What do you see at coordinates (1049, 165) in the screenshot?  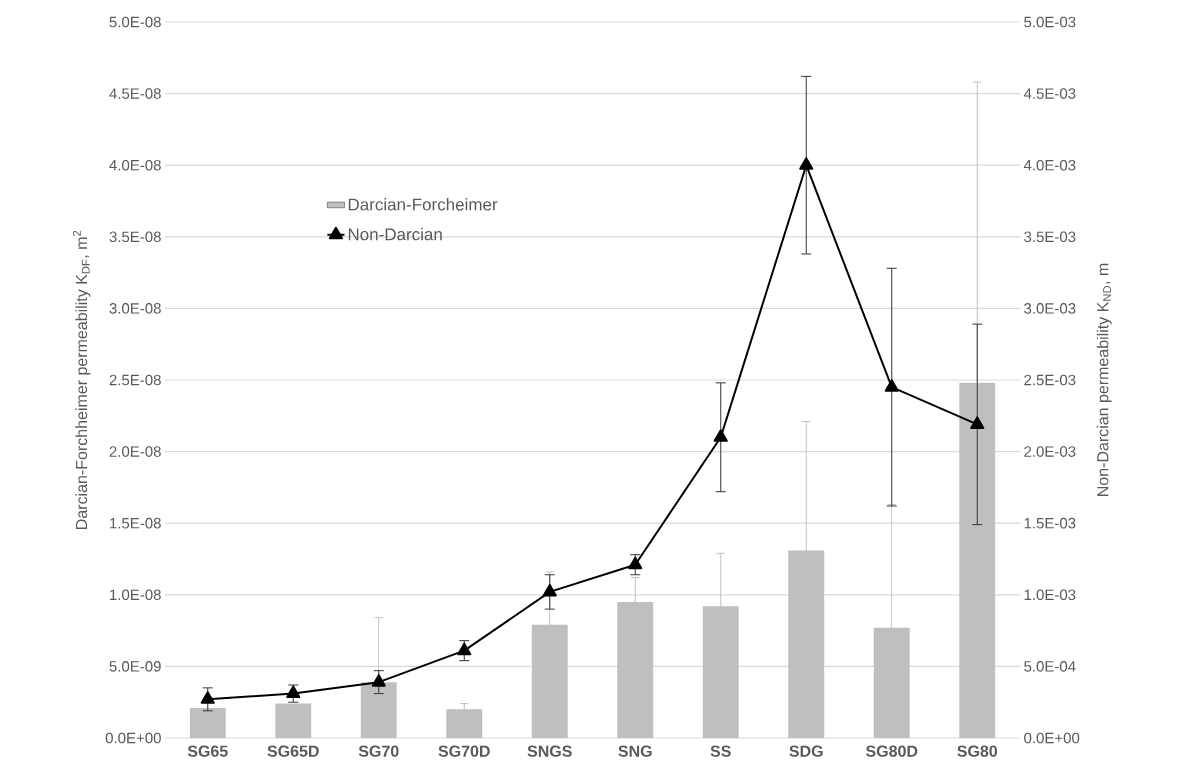 I see `y2-tick-label: 4.0E-03` at bounding box center [1049, 165].